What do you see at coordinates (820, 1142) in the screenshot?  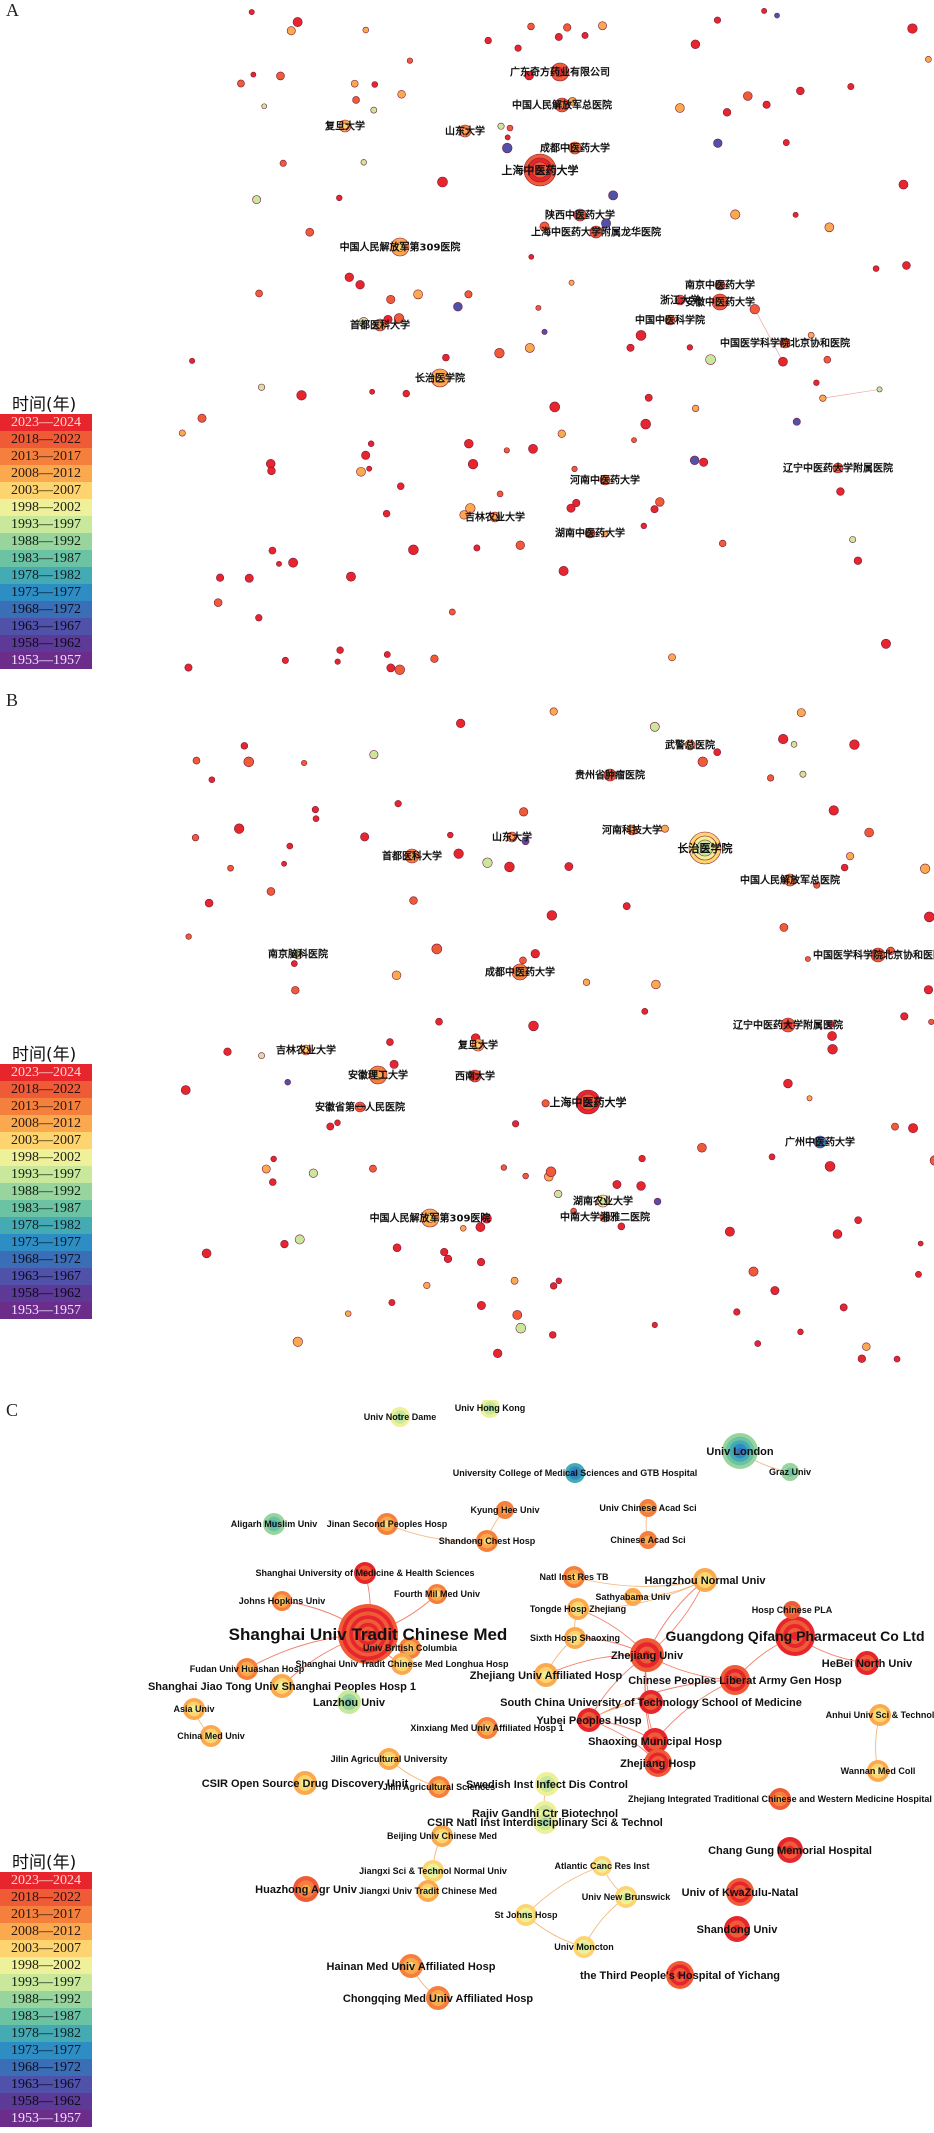 I see `node-label: 广州中医药大学` at bounding box center [820, 1142].